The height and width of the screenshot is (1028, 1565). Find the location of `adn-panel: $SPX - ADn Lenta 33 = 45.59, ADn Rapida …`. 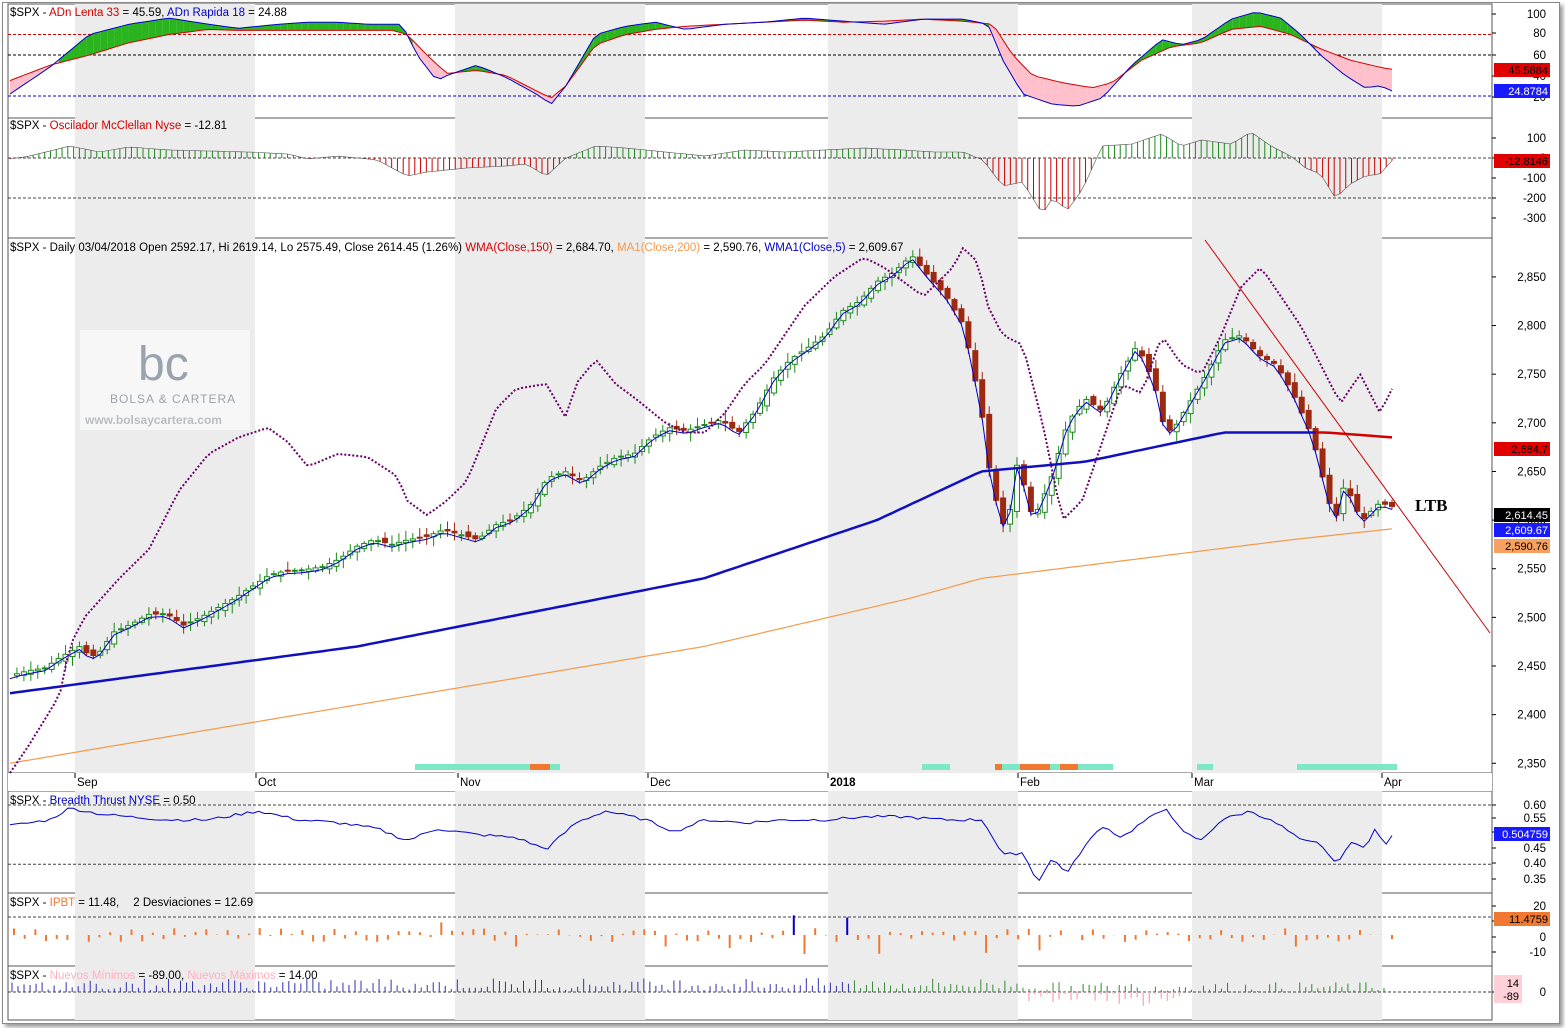

adn-panel: $SPX - ADn Lenta 33 = 45.59, ADn Rapida … is located at coordinates (750, 57).